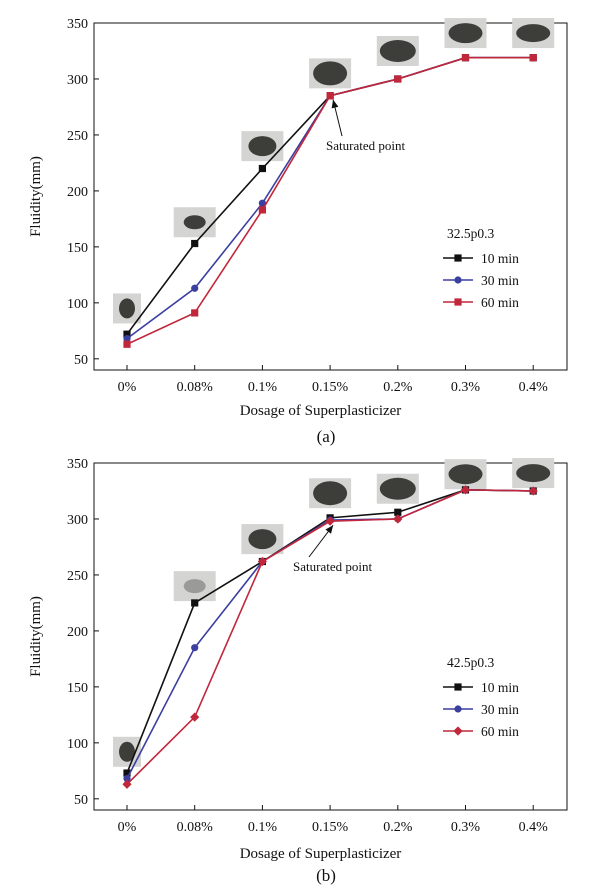 This screenshot has width=600, height=893. What do you see at coordinates (77, 80) in the screenshot?
I see `chart-a-y-tick-label: 300` at bounding box center [77, 80].